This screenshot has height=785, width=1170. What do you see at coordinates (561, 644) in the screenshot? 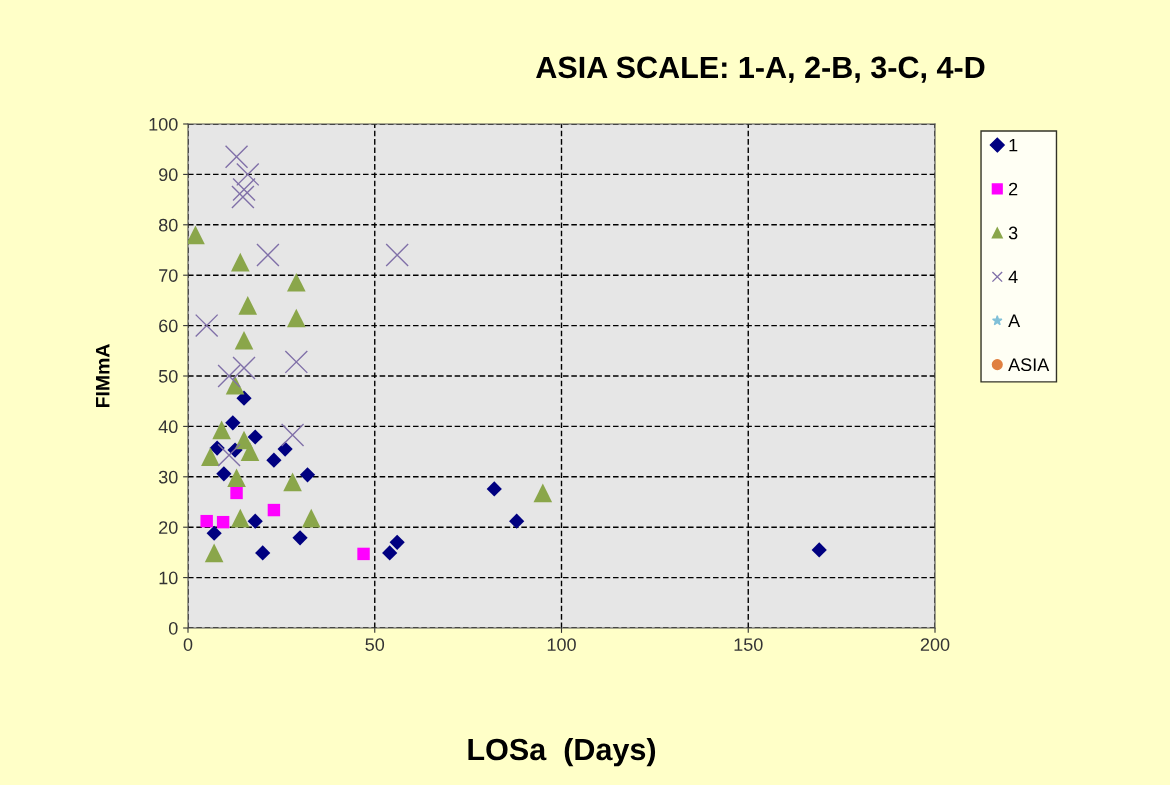
I see `x-tick-label: 100` at bounding box center [561, 644].